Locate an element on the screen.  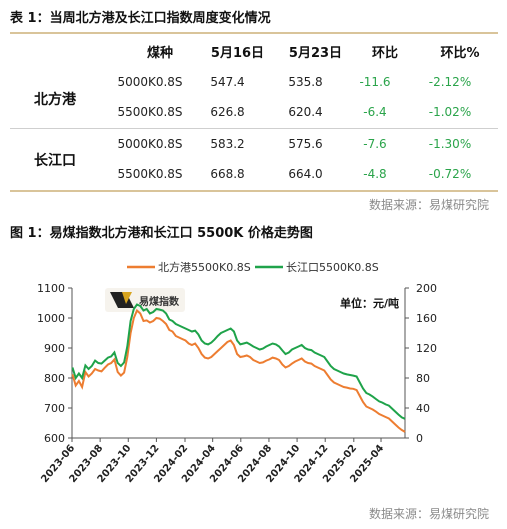
logo-mark-gold is located at coordinates (127, 298).